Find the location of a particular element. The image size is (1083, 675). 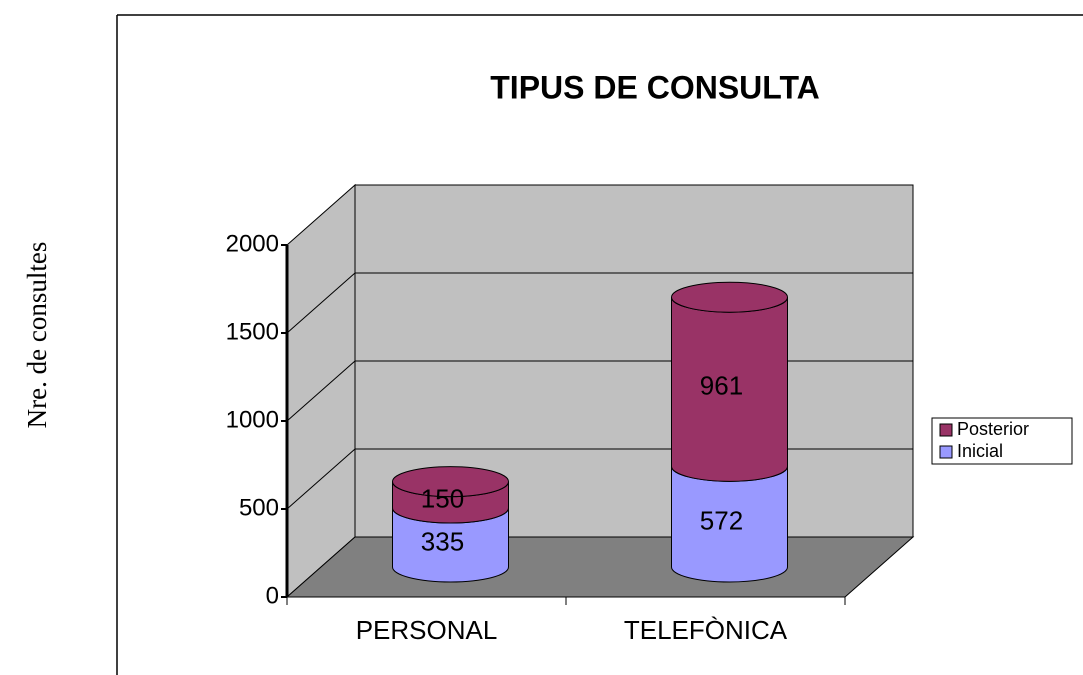

value-label: 335 is located at coordinates (442, 541).